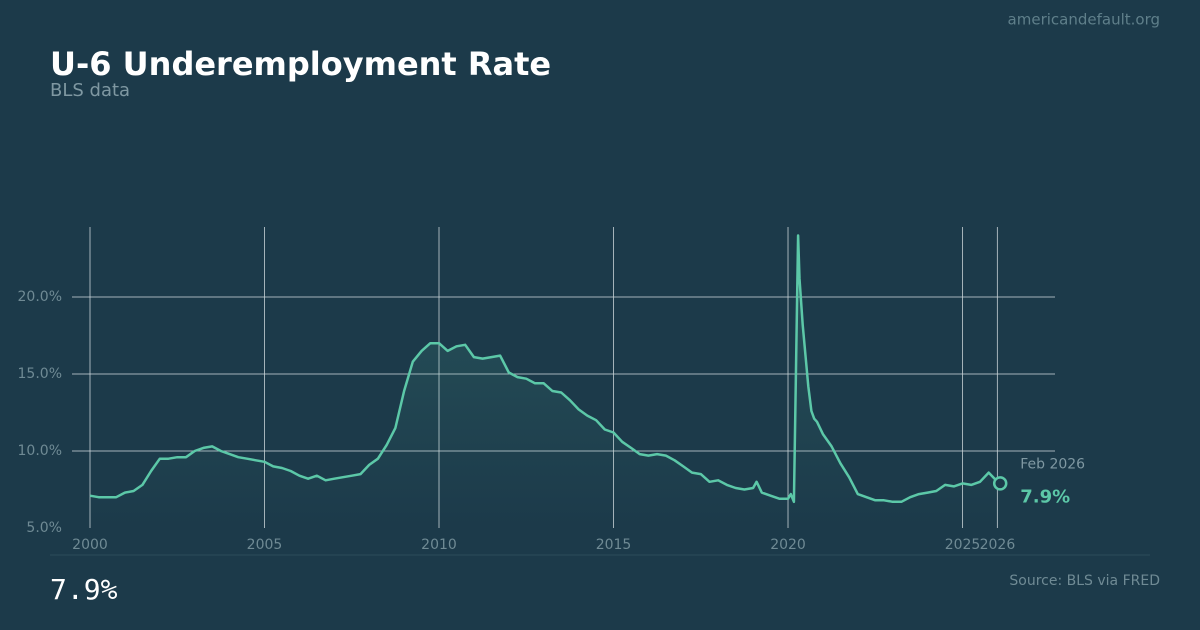 The width and height of the screenshot is (1200, 630). Describe the element at coordinates (40, 297) in the screenshot. I see `y-tick-label: 20.0%` at that location.